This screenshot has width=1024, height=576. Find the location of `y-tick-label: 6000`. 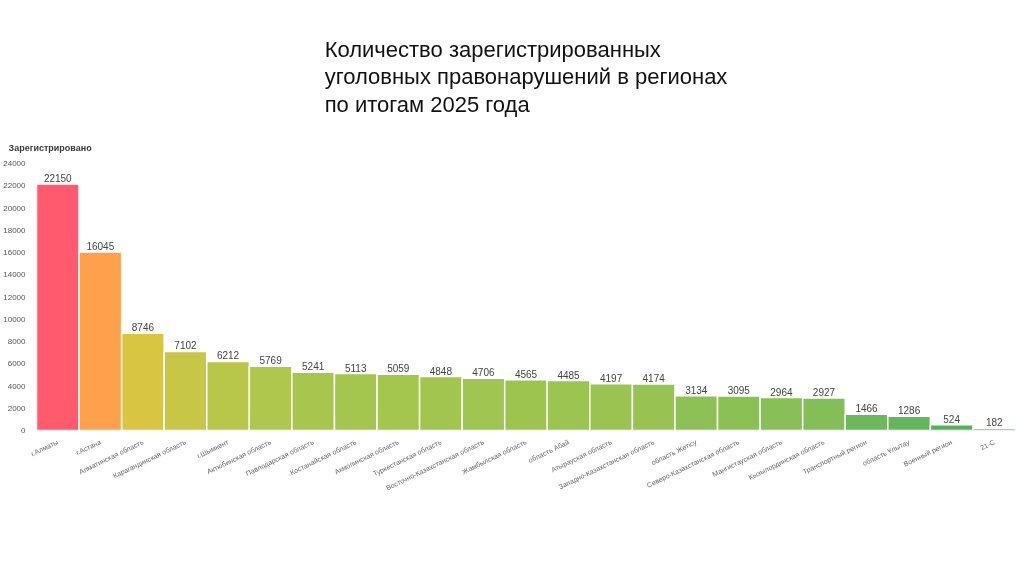

y-tick-label: 6000 is located at coordinates (17, 364).